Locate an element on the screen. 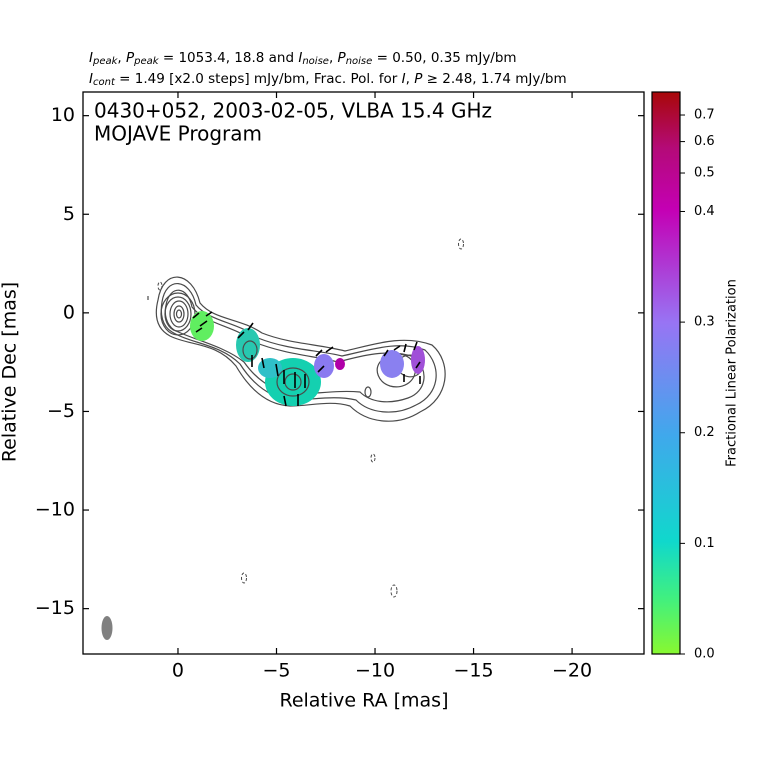  x-tick-label: −15 is located at coordinates (473, 671).